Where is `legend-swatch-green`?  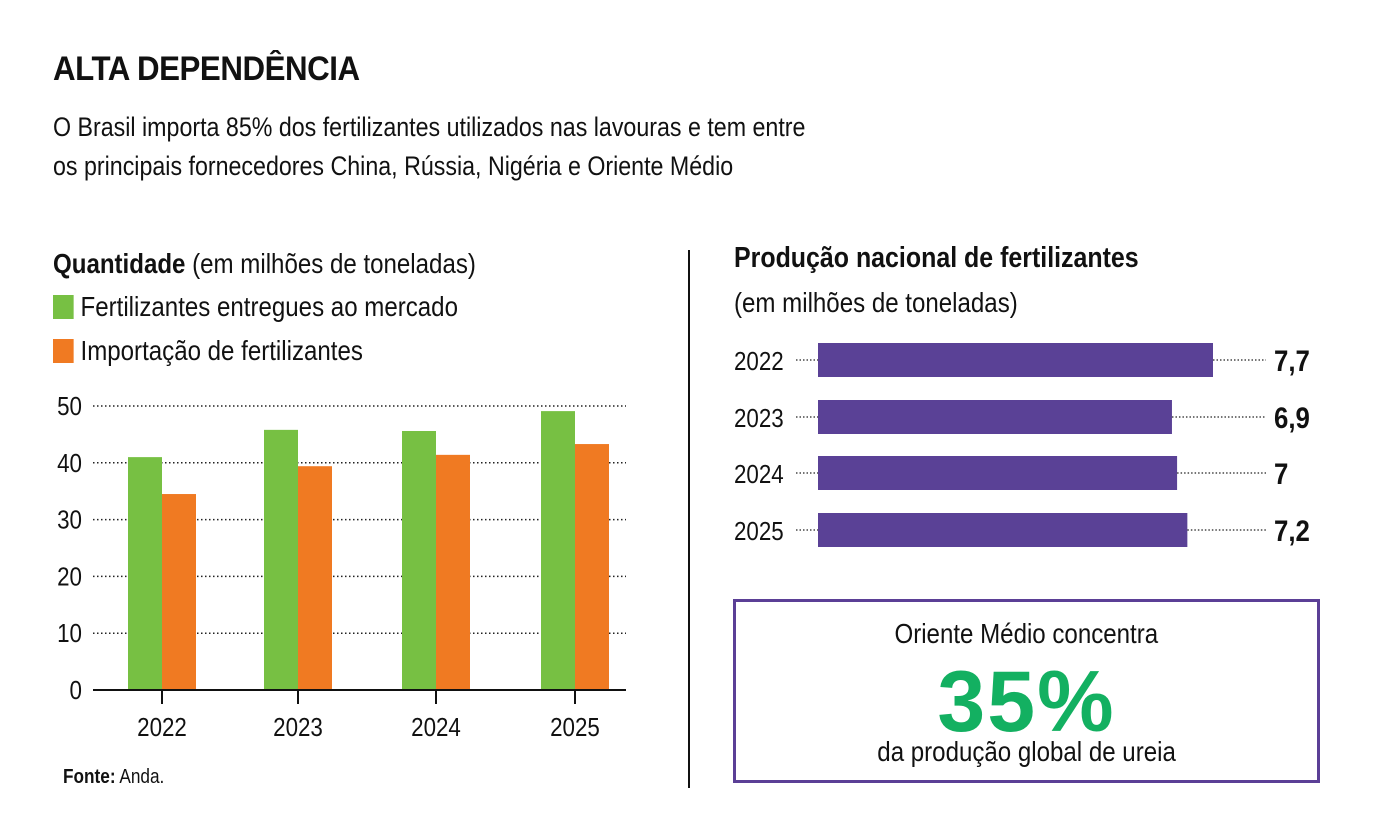 legend-swatch-green is located at coordinates (63, 307).